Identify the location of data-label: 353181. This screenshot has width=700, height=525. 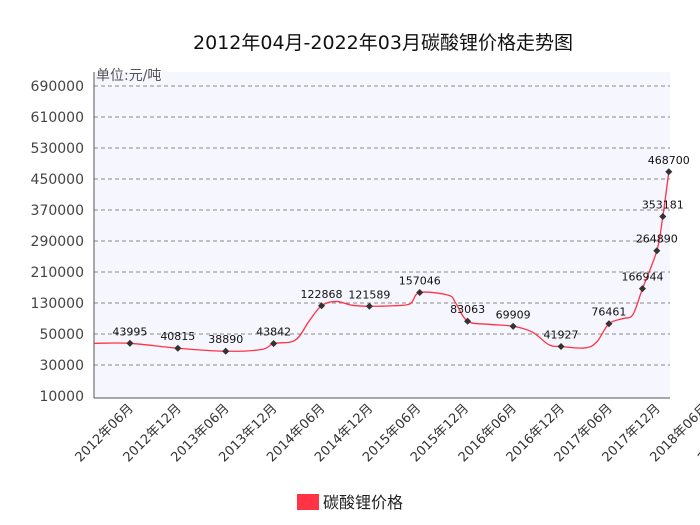
(663, 205).